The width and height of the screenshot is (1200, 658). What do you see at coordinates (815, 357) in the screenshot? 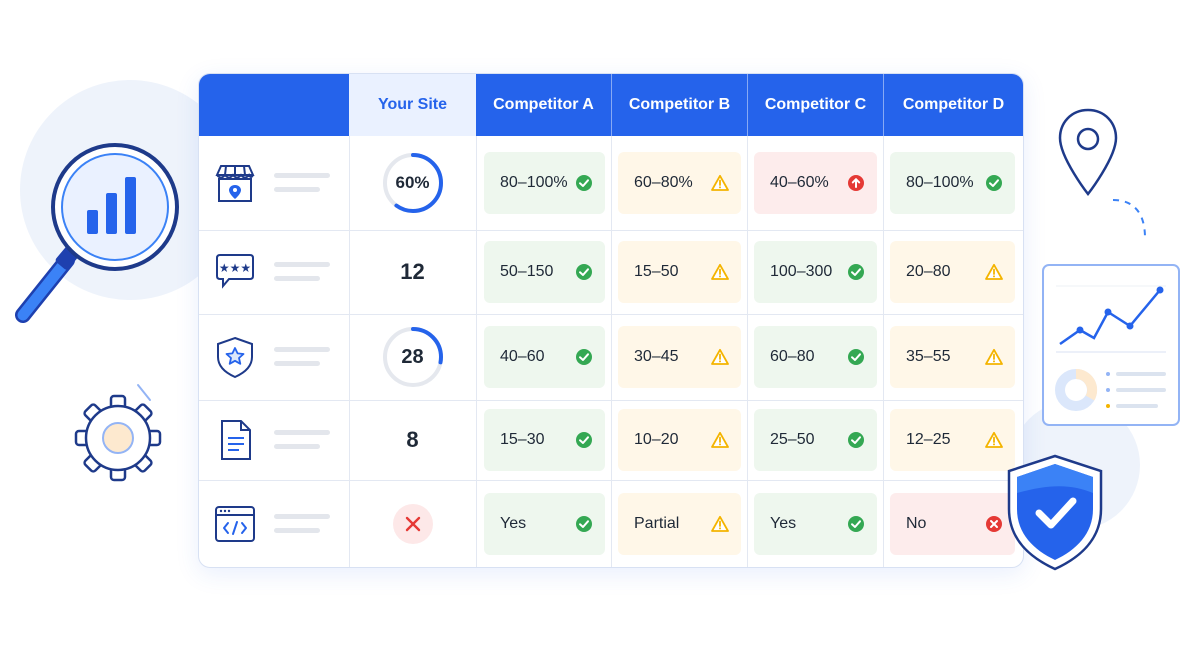
I see `competitor-c-cell: 60–80` at bounding box center [815, 357].